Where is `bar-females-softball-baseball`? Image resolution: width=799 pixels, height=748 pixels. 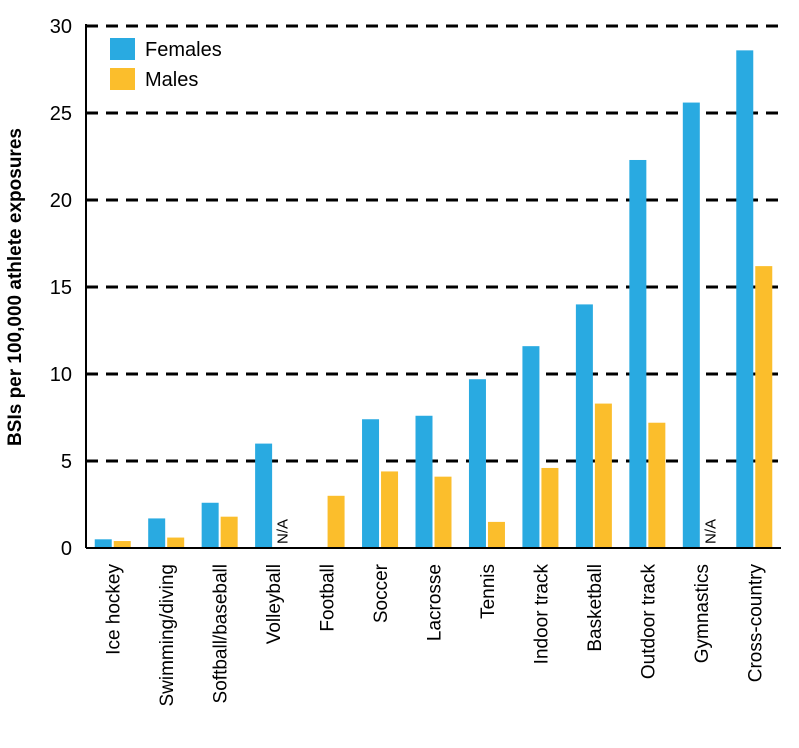 bar-females-softball-baseball is located at coordinates (210, 525).